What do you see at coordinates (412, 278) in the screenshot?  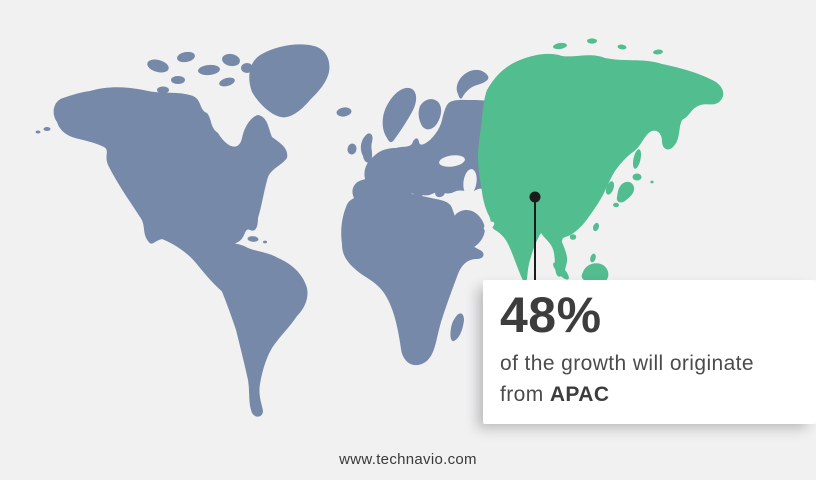 I see `continent-africa` at bounding box center [412, 278].